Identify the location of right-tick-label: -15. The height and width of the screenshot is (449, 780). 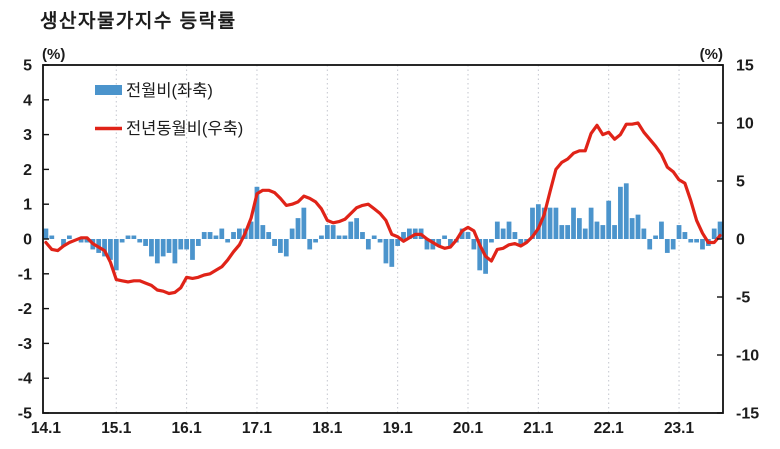
(747, 414).